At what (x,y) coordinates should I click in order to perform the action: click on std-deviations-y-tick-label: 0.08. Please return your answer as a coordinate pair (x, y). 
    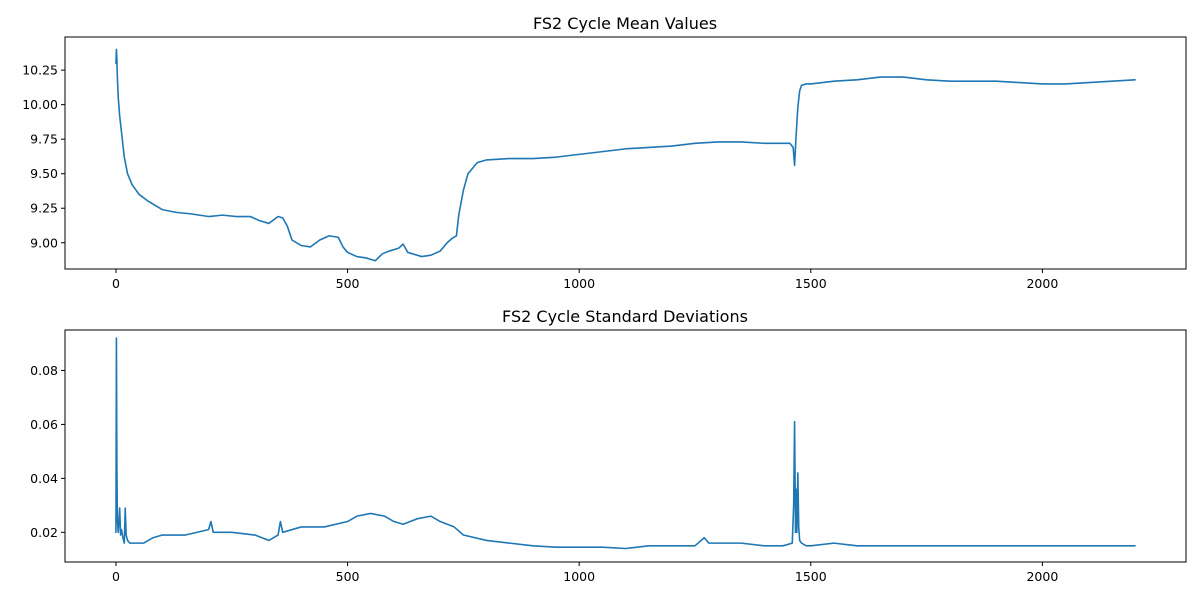
    Looking at the image, I should click on (44, 370).